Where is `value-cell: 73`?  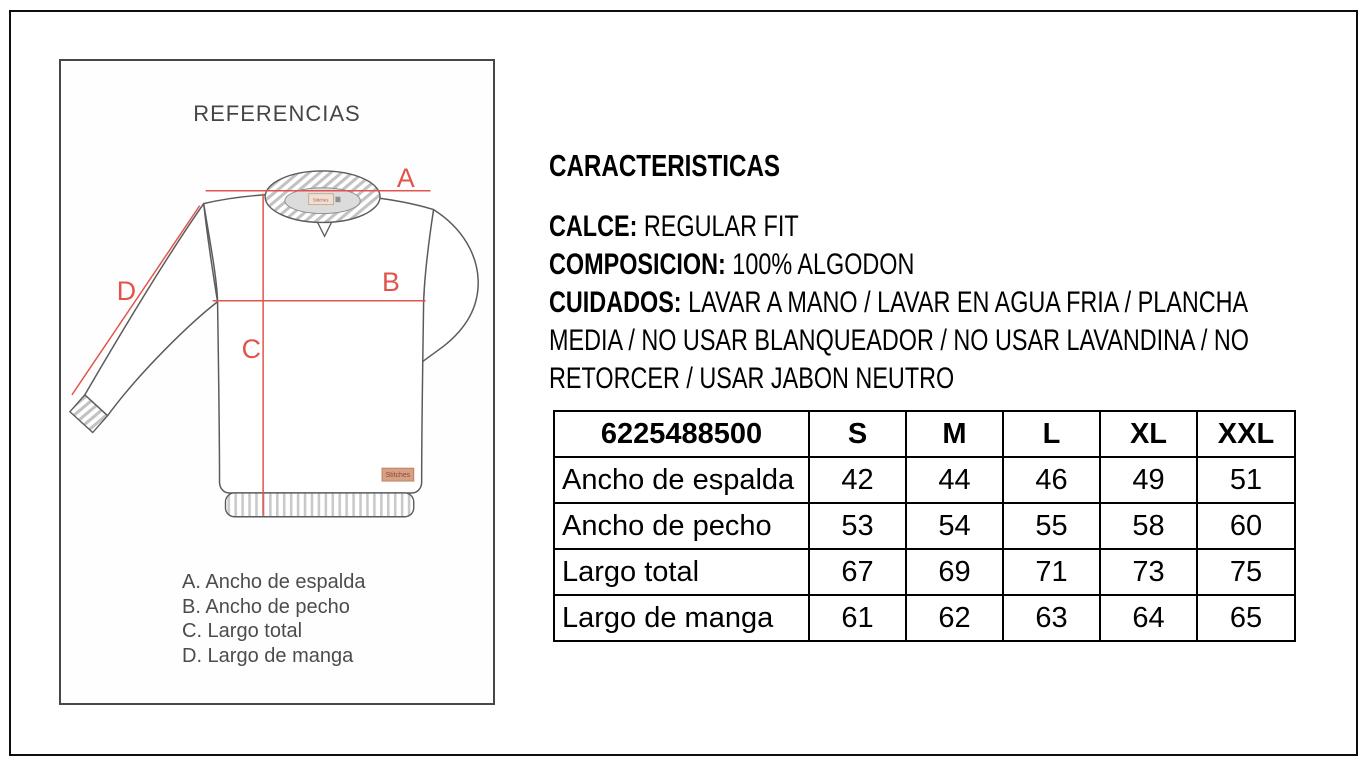
value-cell: 73 is located at coordinates (1148, 572).